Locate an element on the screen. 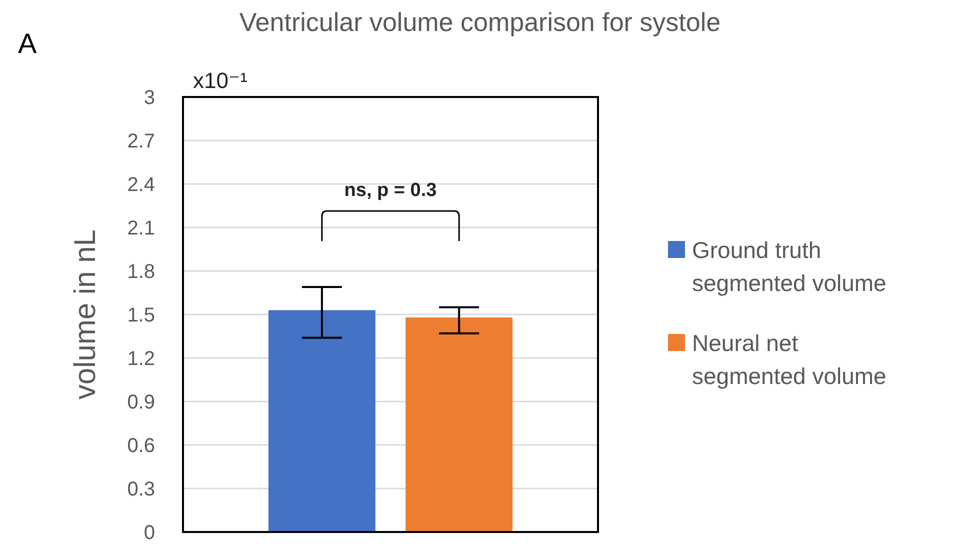  legend-label: Neural net segmented volume is located at coordinates (789, 360).